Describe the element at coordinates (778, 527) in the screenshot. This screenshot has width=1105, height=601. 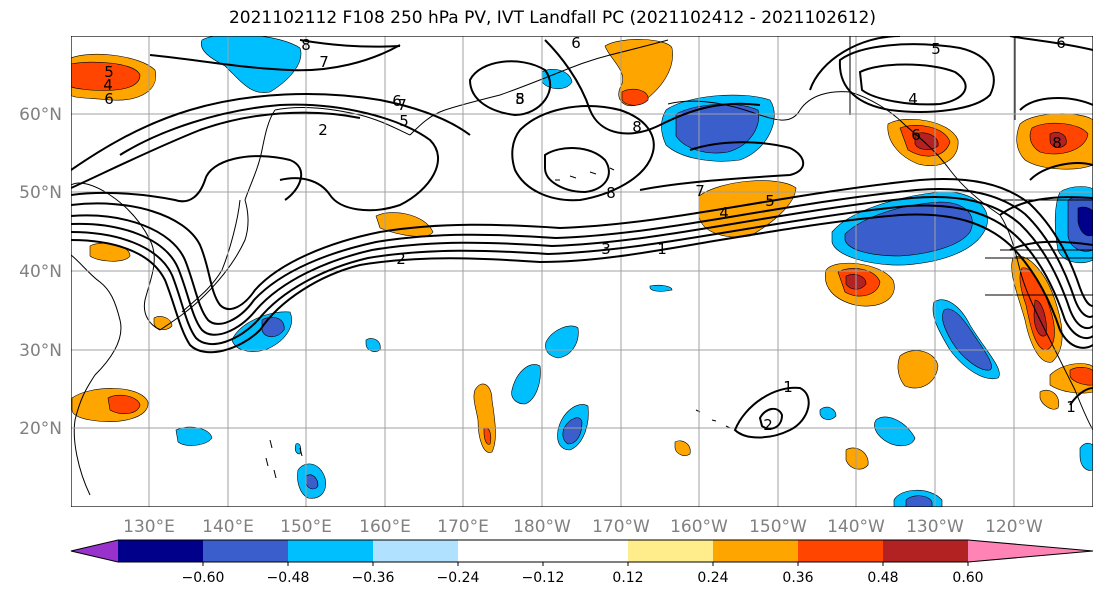
I see `lon-label: 150°W` at that location.